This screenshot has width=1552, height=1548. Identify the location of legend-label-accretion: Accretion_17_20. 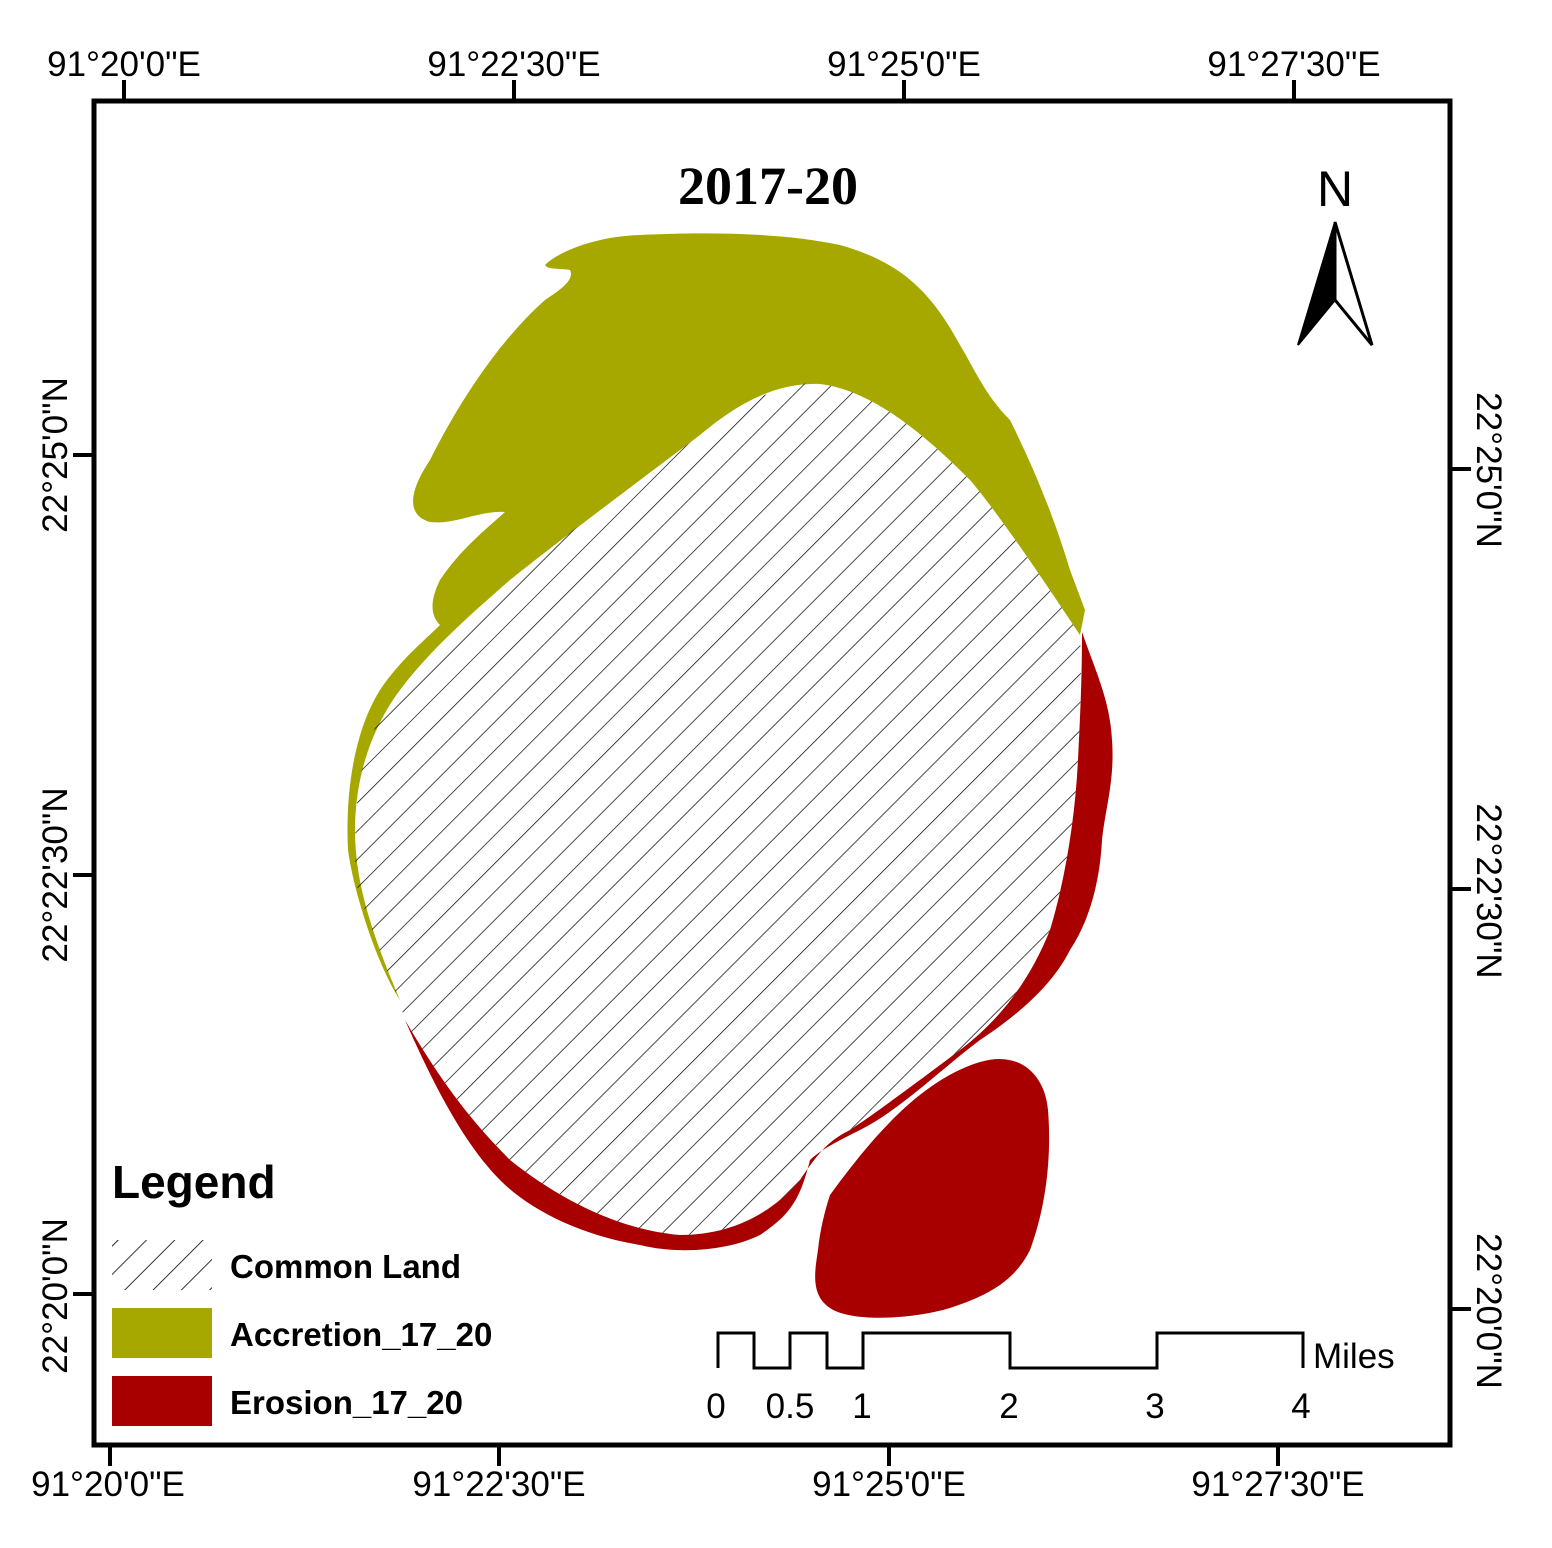
(361, 1334).